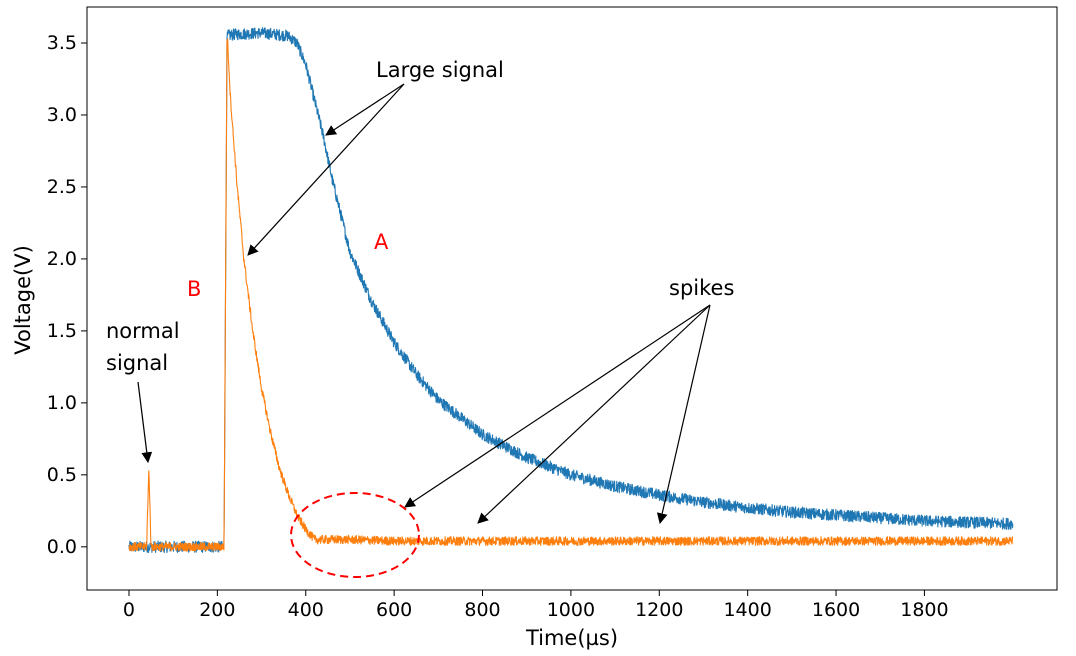 The height and width of the screenshot is (656, 1076). Describe the element at coordinates (355, 535) in the screenshot. I see `spikes-highlight-ellipse` at that location.